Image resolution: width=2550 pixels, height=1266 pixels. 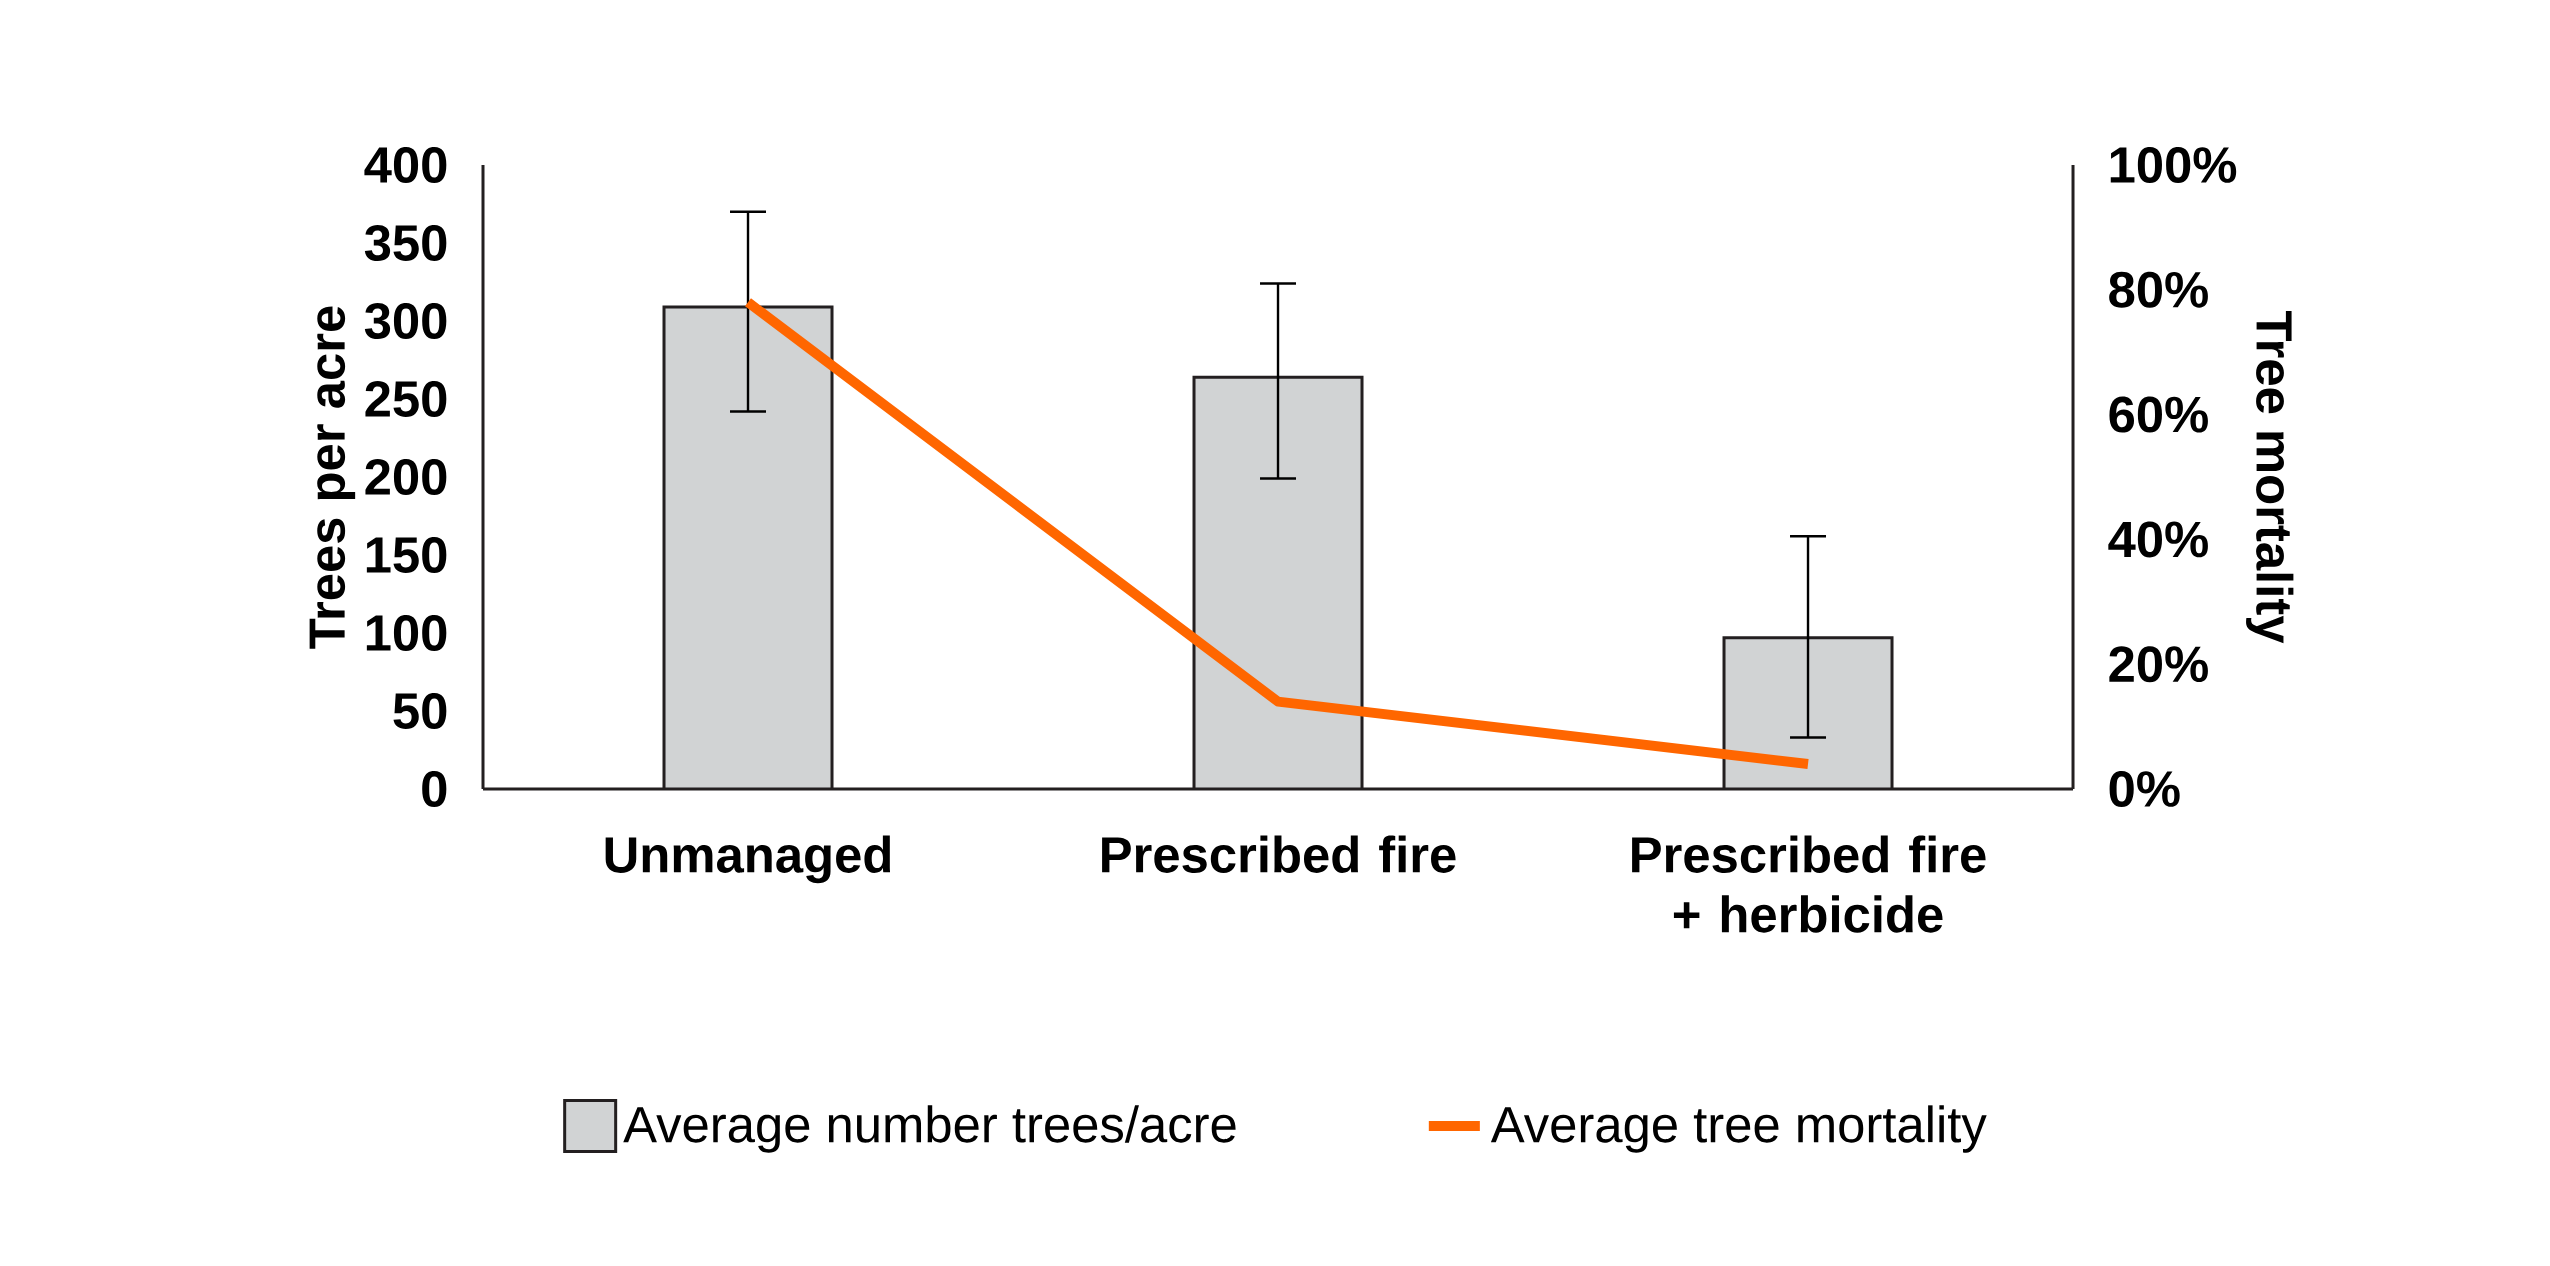 What do you see at coordinates (2158, 664) in the screenshot?
I see `y2-tick-label: 20%` at bounding box center [2158, 664].